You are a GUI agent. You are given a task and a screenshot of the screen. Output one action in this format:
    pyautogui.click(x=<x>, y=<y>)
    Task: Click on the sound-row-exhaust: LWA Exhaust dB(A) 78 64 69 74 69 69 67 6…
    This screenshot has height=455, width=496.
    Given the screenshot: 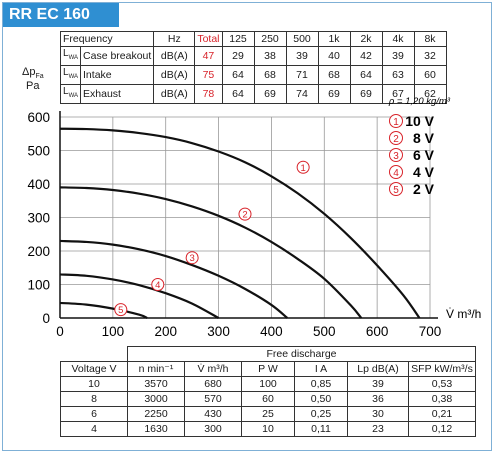 What is the action you would take?
    pyautogui.click(x=253, y=94)
    